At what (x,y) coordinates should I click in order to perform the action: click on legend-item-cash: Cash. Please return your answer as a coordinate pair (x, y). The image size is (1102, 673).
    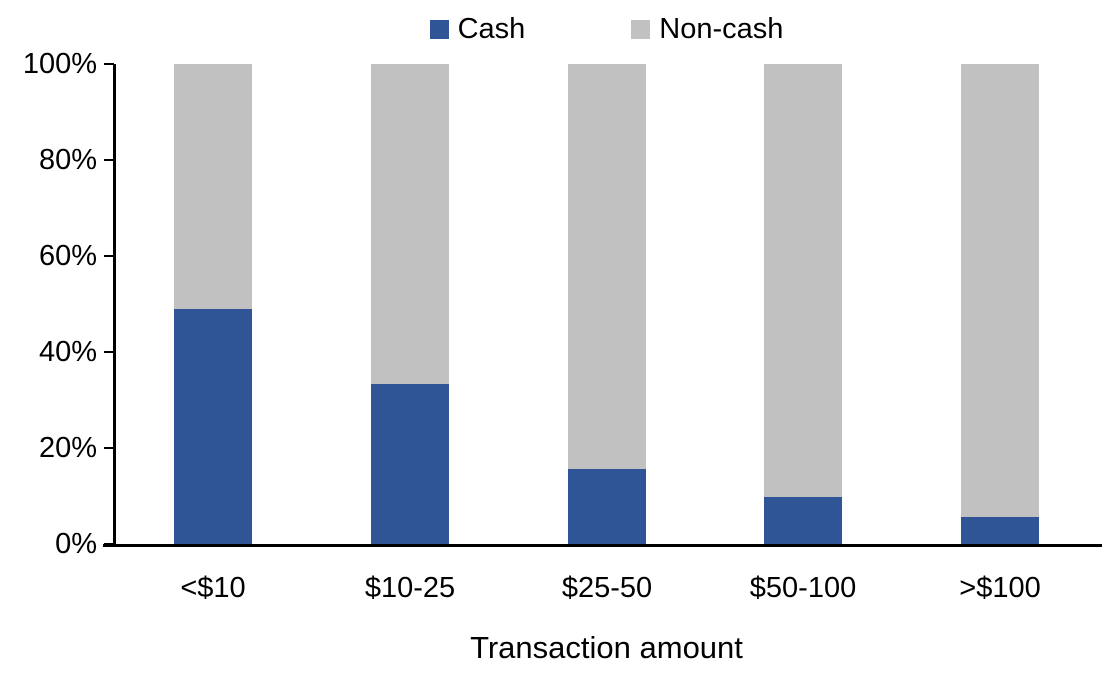
    Looking at the image, I should click on (477, 29).